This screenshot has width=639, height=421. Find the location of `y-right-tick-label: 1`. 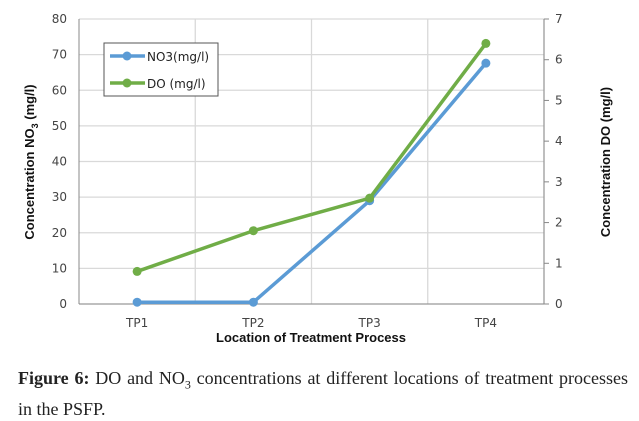

y-right-tick-label: 1 is located at coordinates (559, 263).